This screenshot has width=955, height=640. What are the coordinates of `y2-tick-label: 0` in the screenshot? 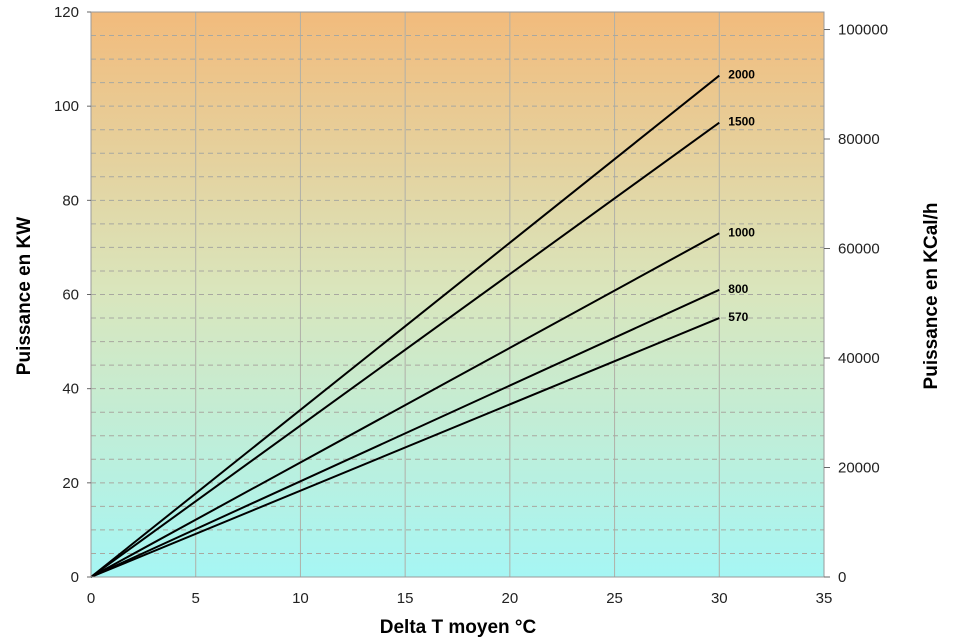 It's located at (842, 577).